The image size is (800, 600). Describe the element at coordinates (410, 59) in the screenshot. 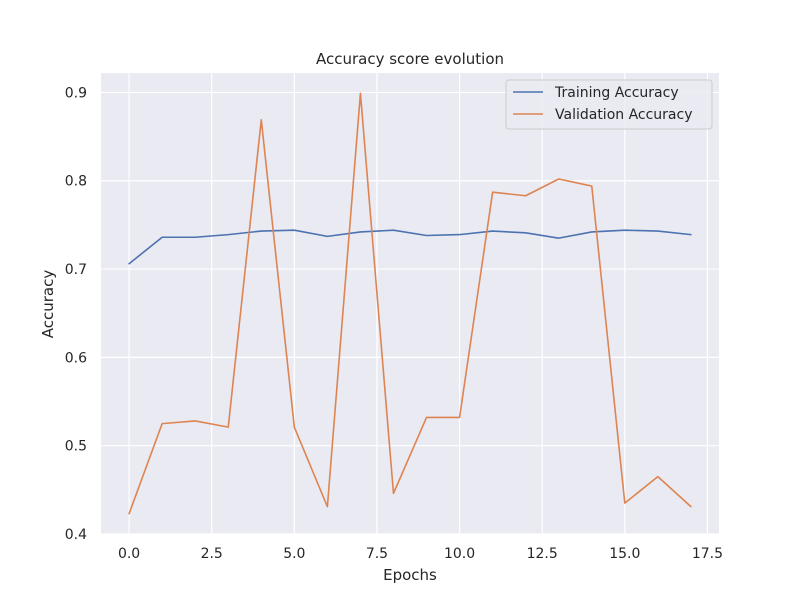

I see `chart-title: Accuracy score evolution` at that location.